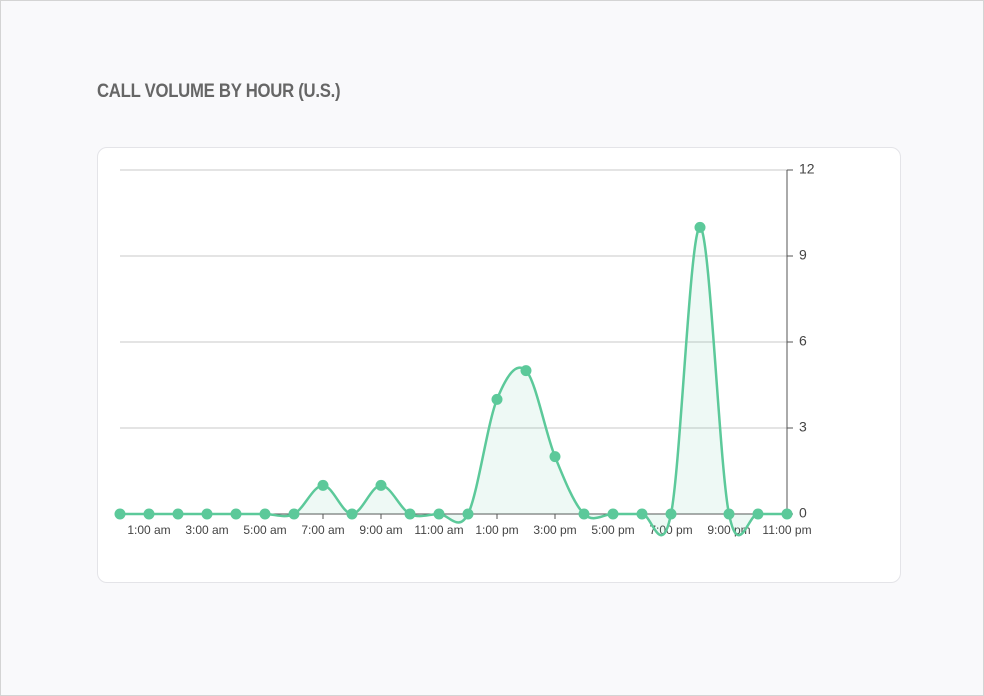 Image resolution: width=984 pixels, height=696 pixels. I want to click on x-tick-label: 11:00 pm, so click(786, 530).